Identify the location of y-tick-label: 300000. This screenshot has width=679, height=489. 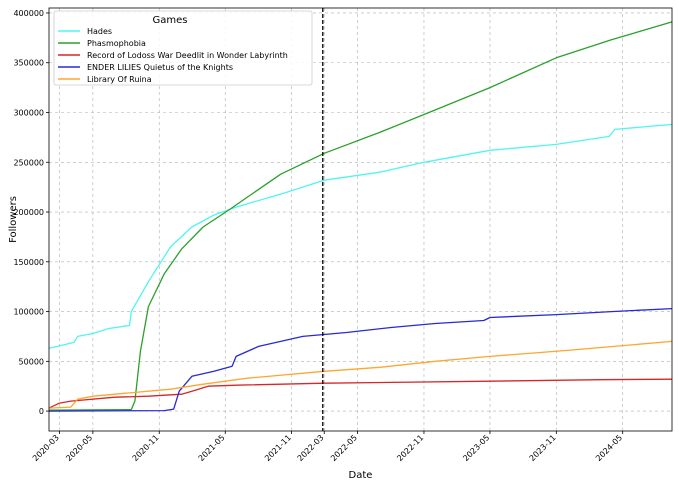
(28, 113).